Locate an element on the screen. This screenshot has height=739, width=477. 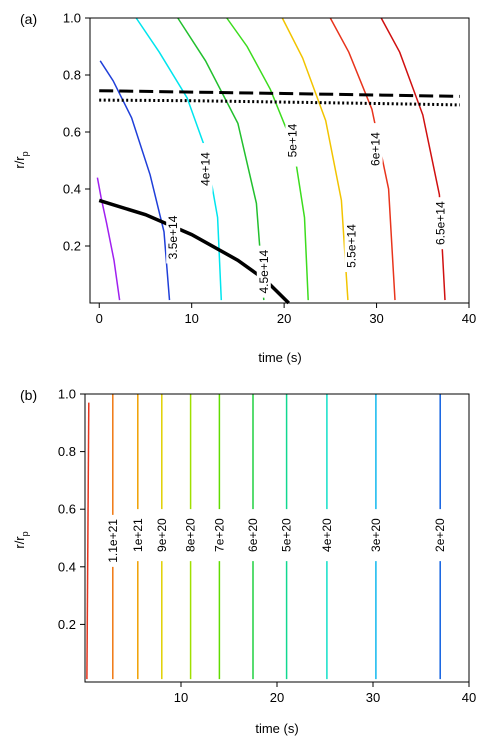
x-axis-label-b: time (s) is located at coordinates (276, 728).